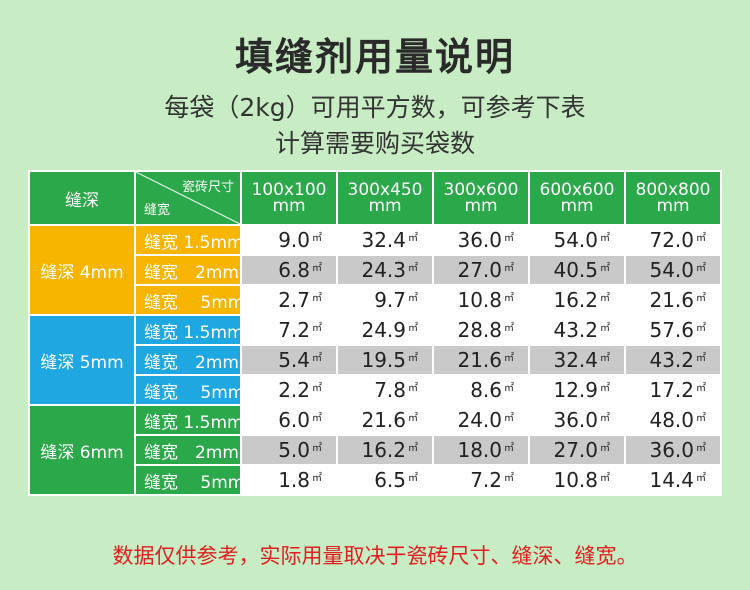 The height and width of the screenshot is (590, 750). Describe the element at coordinates (375, 556) in the screenshot. I see `footnote: 数据仅供参考，实际用量取决于瓷砖尺寸、缝深、缝宽。` at that location.